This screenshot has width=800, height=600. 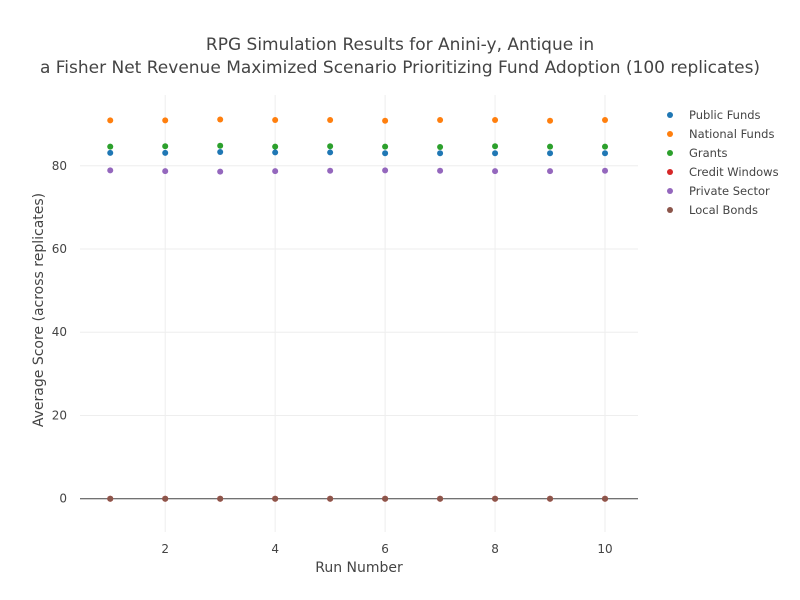 What do you see at coordinates (59, 166) in the screenshot?
I see `y-tick-label: 80` at bounding box center [59, 166].